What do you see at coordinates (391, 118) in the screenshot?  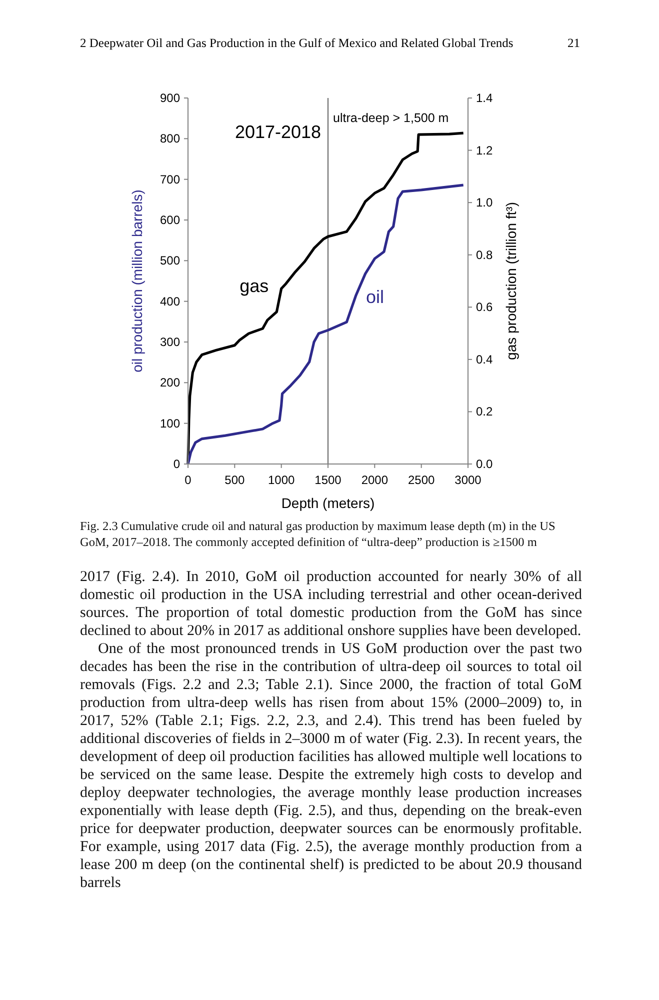 I see `ref-line-label: ultra-deep > 1,500 m` at bounding box center [391, 118].